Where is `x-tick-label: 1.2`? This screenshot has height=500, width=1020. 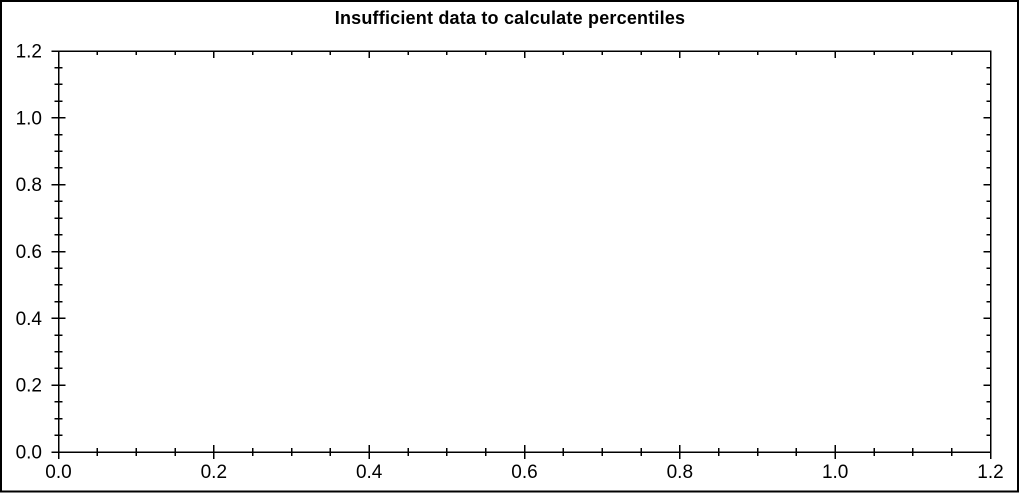
x-tick-label: 1.2 is located at coordinates (990, 472).